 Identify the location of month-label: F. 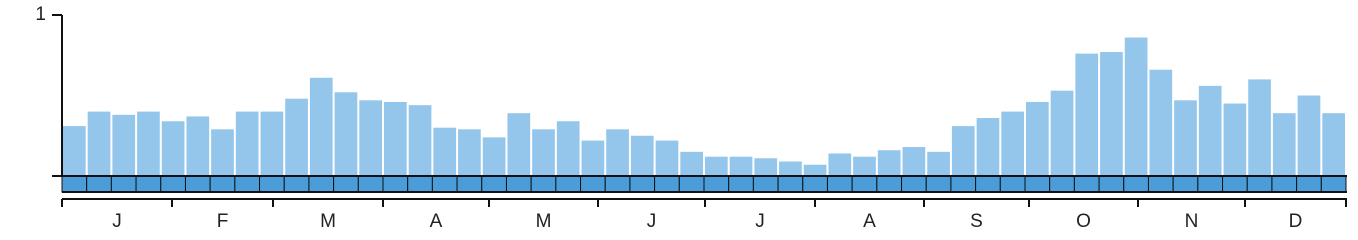
(223, 221).